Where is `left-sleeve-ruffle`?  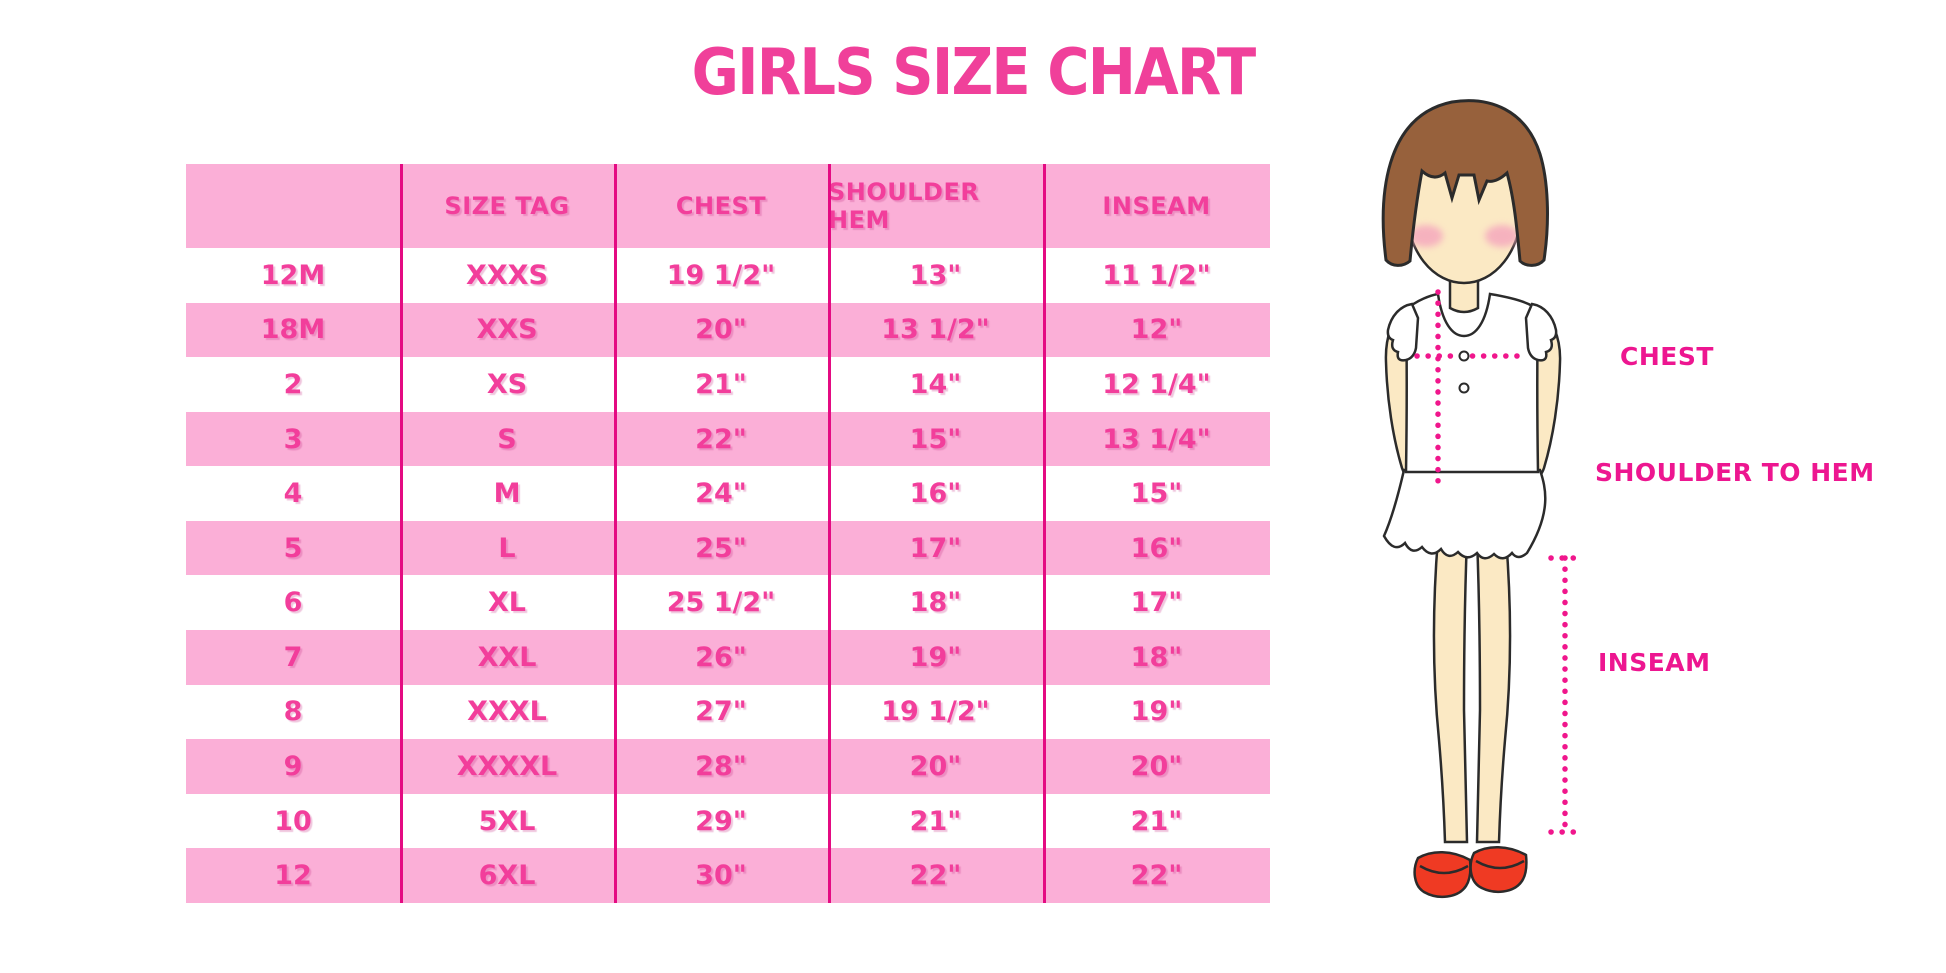 left-sleeve-ruffle is located at coordinates (1403, 332).